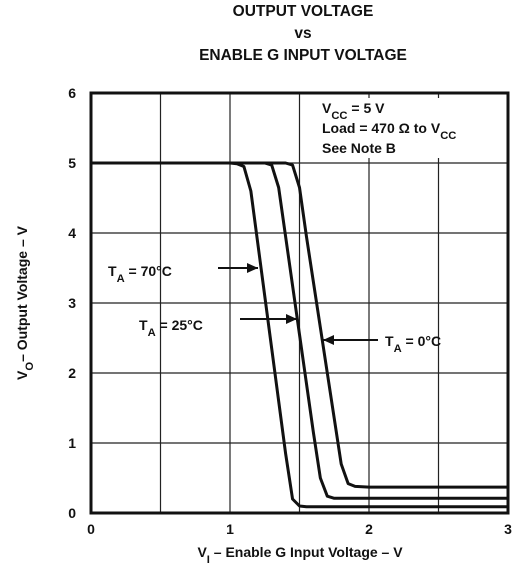 Image resolution: width=516 pixels, height=571 pixels. I want to click on y-tick-label: 2, so click(72, 373).